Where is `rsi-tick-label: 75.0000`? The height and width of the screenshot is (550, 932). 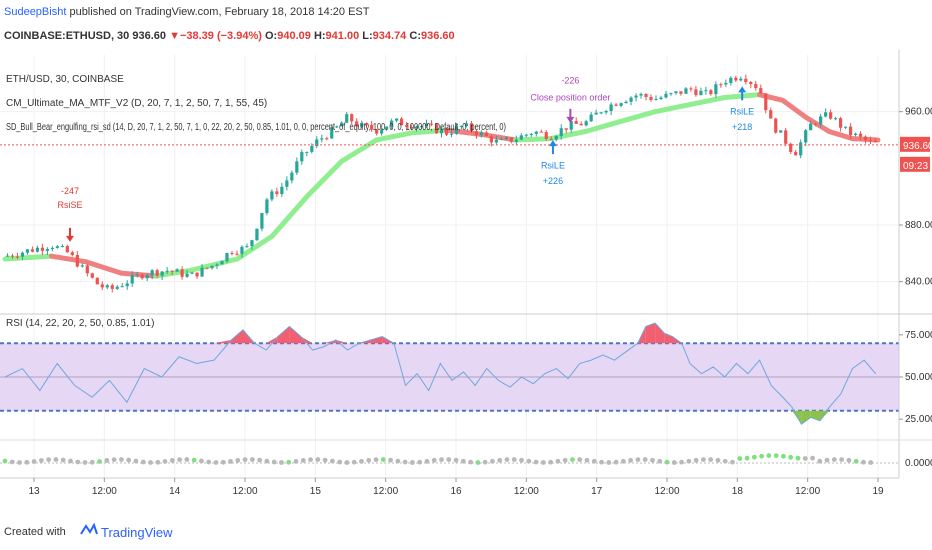
rsi-tick-label: 75.0000 is located at coordinates (918, 335).